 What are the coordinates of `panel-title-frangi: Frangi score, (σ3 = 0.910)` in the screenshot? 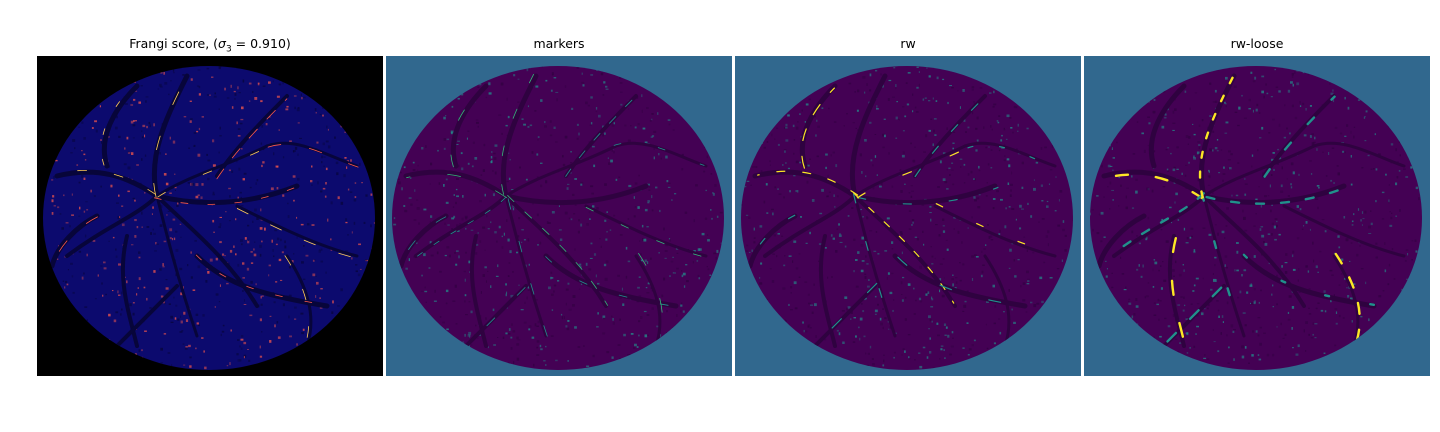 It's located at (210, 45).